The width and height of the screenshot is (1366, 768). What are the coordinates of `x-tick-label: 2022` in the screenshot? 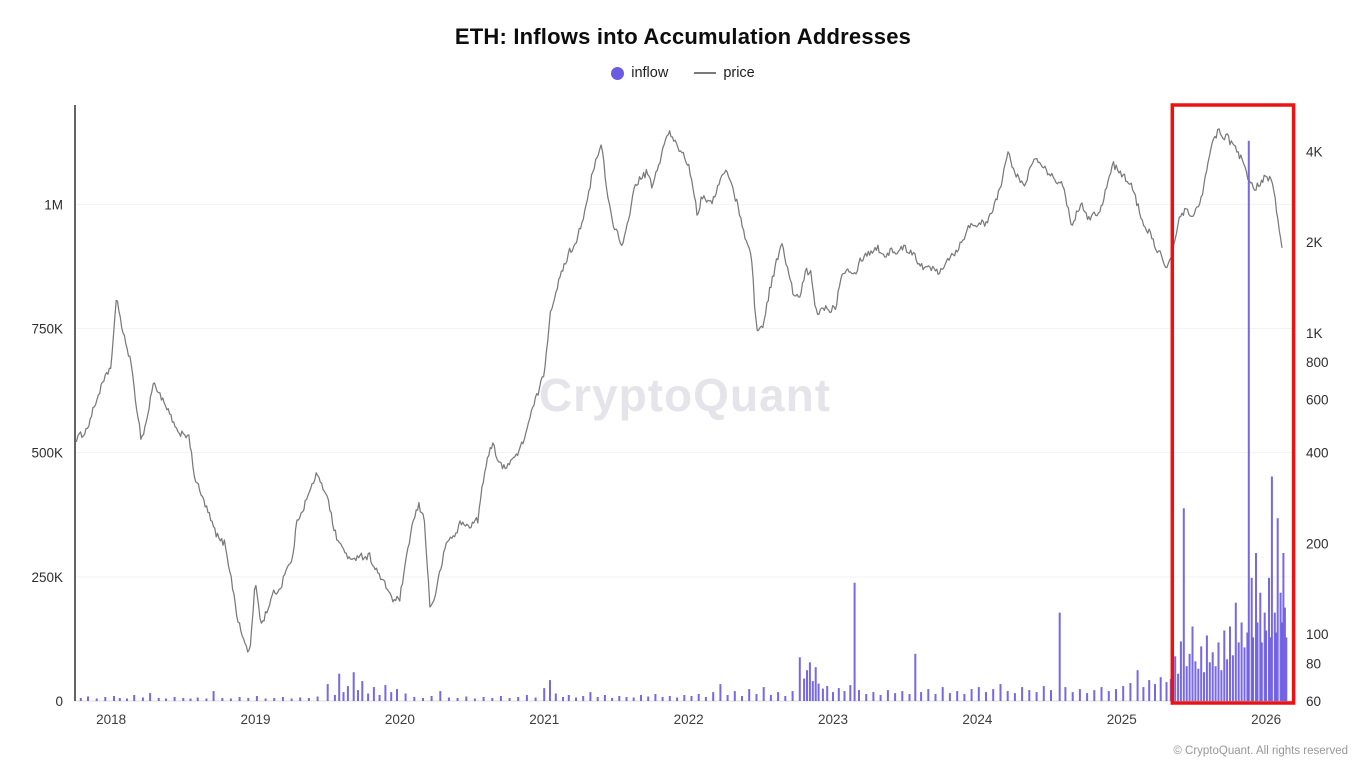 It's located at (689, 719).